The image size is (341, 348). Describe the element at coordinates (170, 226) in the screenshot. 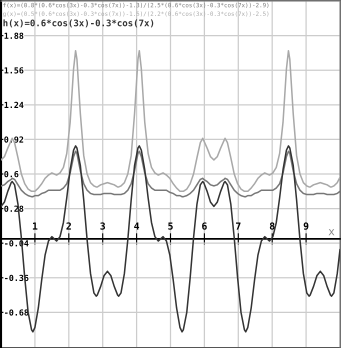

I see `x-tick-label: 5` at that location.